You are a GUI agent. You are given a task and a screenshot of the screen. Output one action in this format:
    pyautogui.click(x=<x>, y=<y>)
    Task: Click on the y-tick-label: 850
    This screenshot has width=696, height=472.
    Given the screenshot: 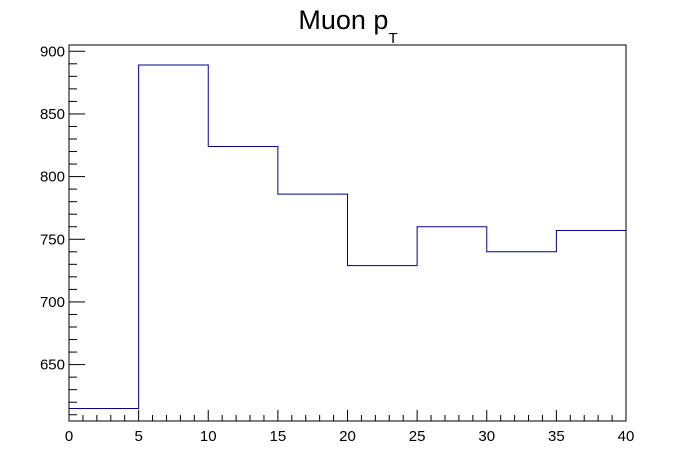 What is the action you would take?
    pyautogui.click(x=52, y=114)
    